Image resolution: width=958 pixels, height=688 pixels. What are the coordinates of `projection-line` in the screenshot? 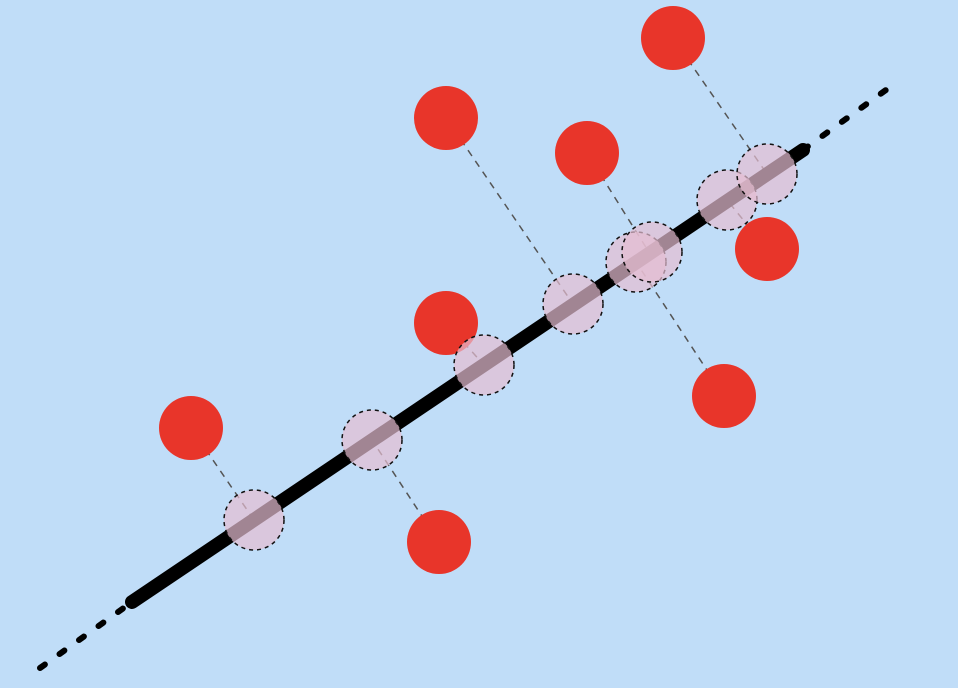 It's located at (509, 211).